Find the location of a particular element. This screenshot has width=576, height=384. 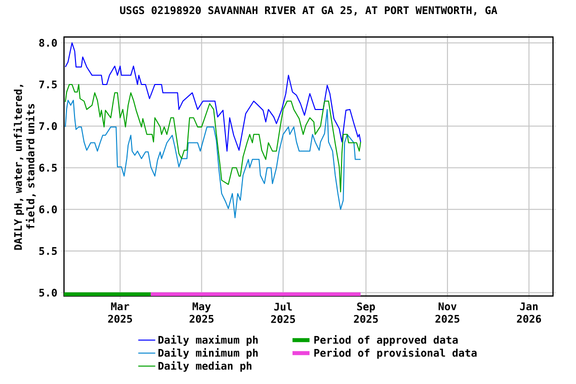

x-tick-label: May 2025 is located at coordinates (202, 312).